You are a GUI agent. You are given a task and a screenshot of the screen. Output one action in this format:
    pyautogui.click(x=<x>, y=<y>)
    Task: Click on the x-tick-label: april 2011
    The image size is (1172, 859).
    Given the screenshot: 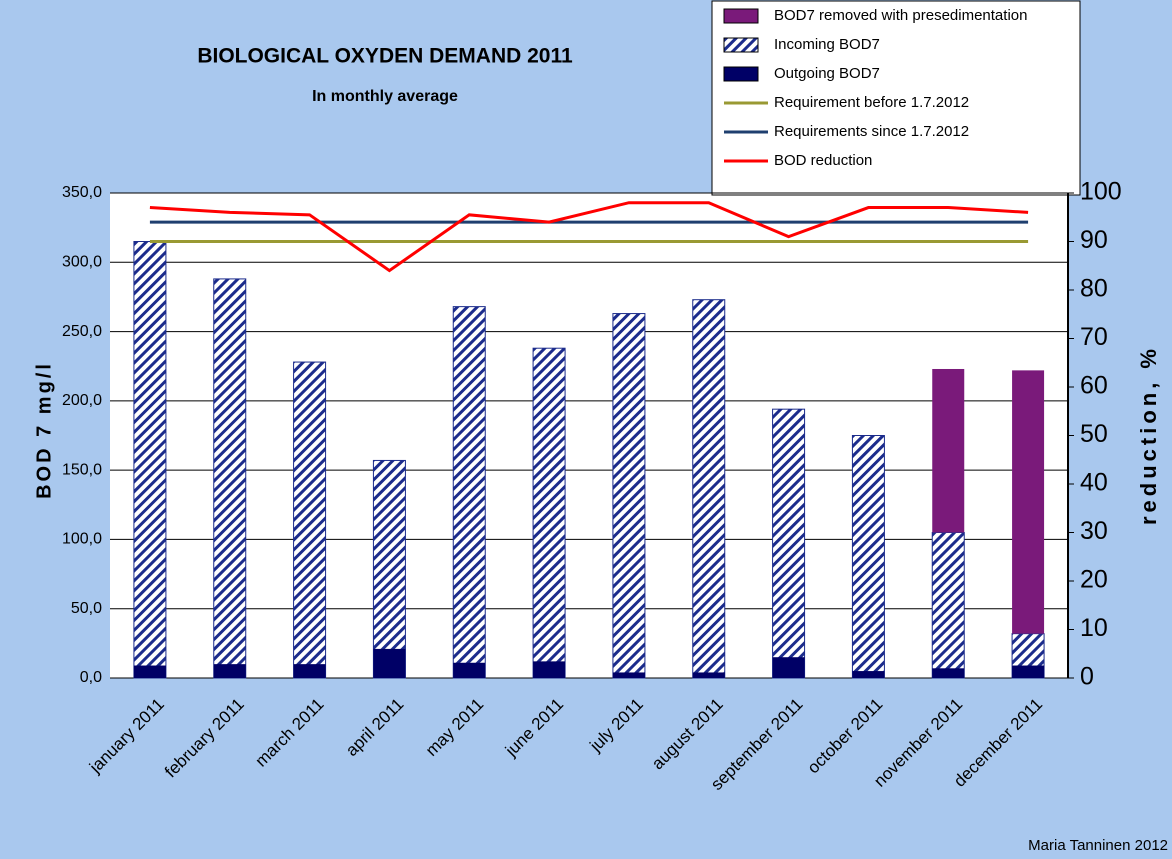 What is the action you would take?
    pyautogui.click(x=374, y=727)
    